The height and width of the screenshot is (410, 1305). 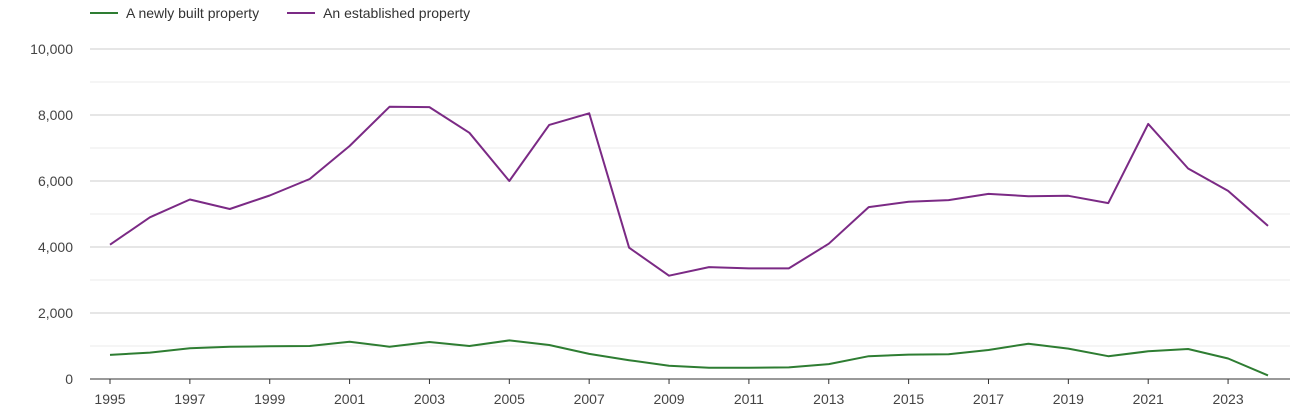 I want to click on y-tick-label: 4,000, so click(x=55, y=247).